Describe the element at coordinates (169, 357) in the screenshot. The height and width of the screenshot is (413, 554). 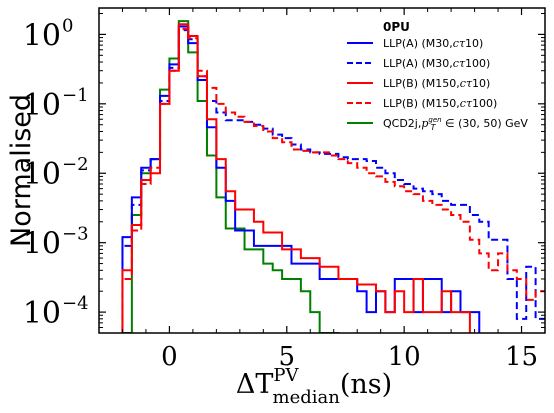
I see `x-tick-label: 0` at that location.